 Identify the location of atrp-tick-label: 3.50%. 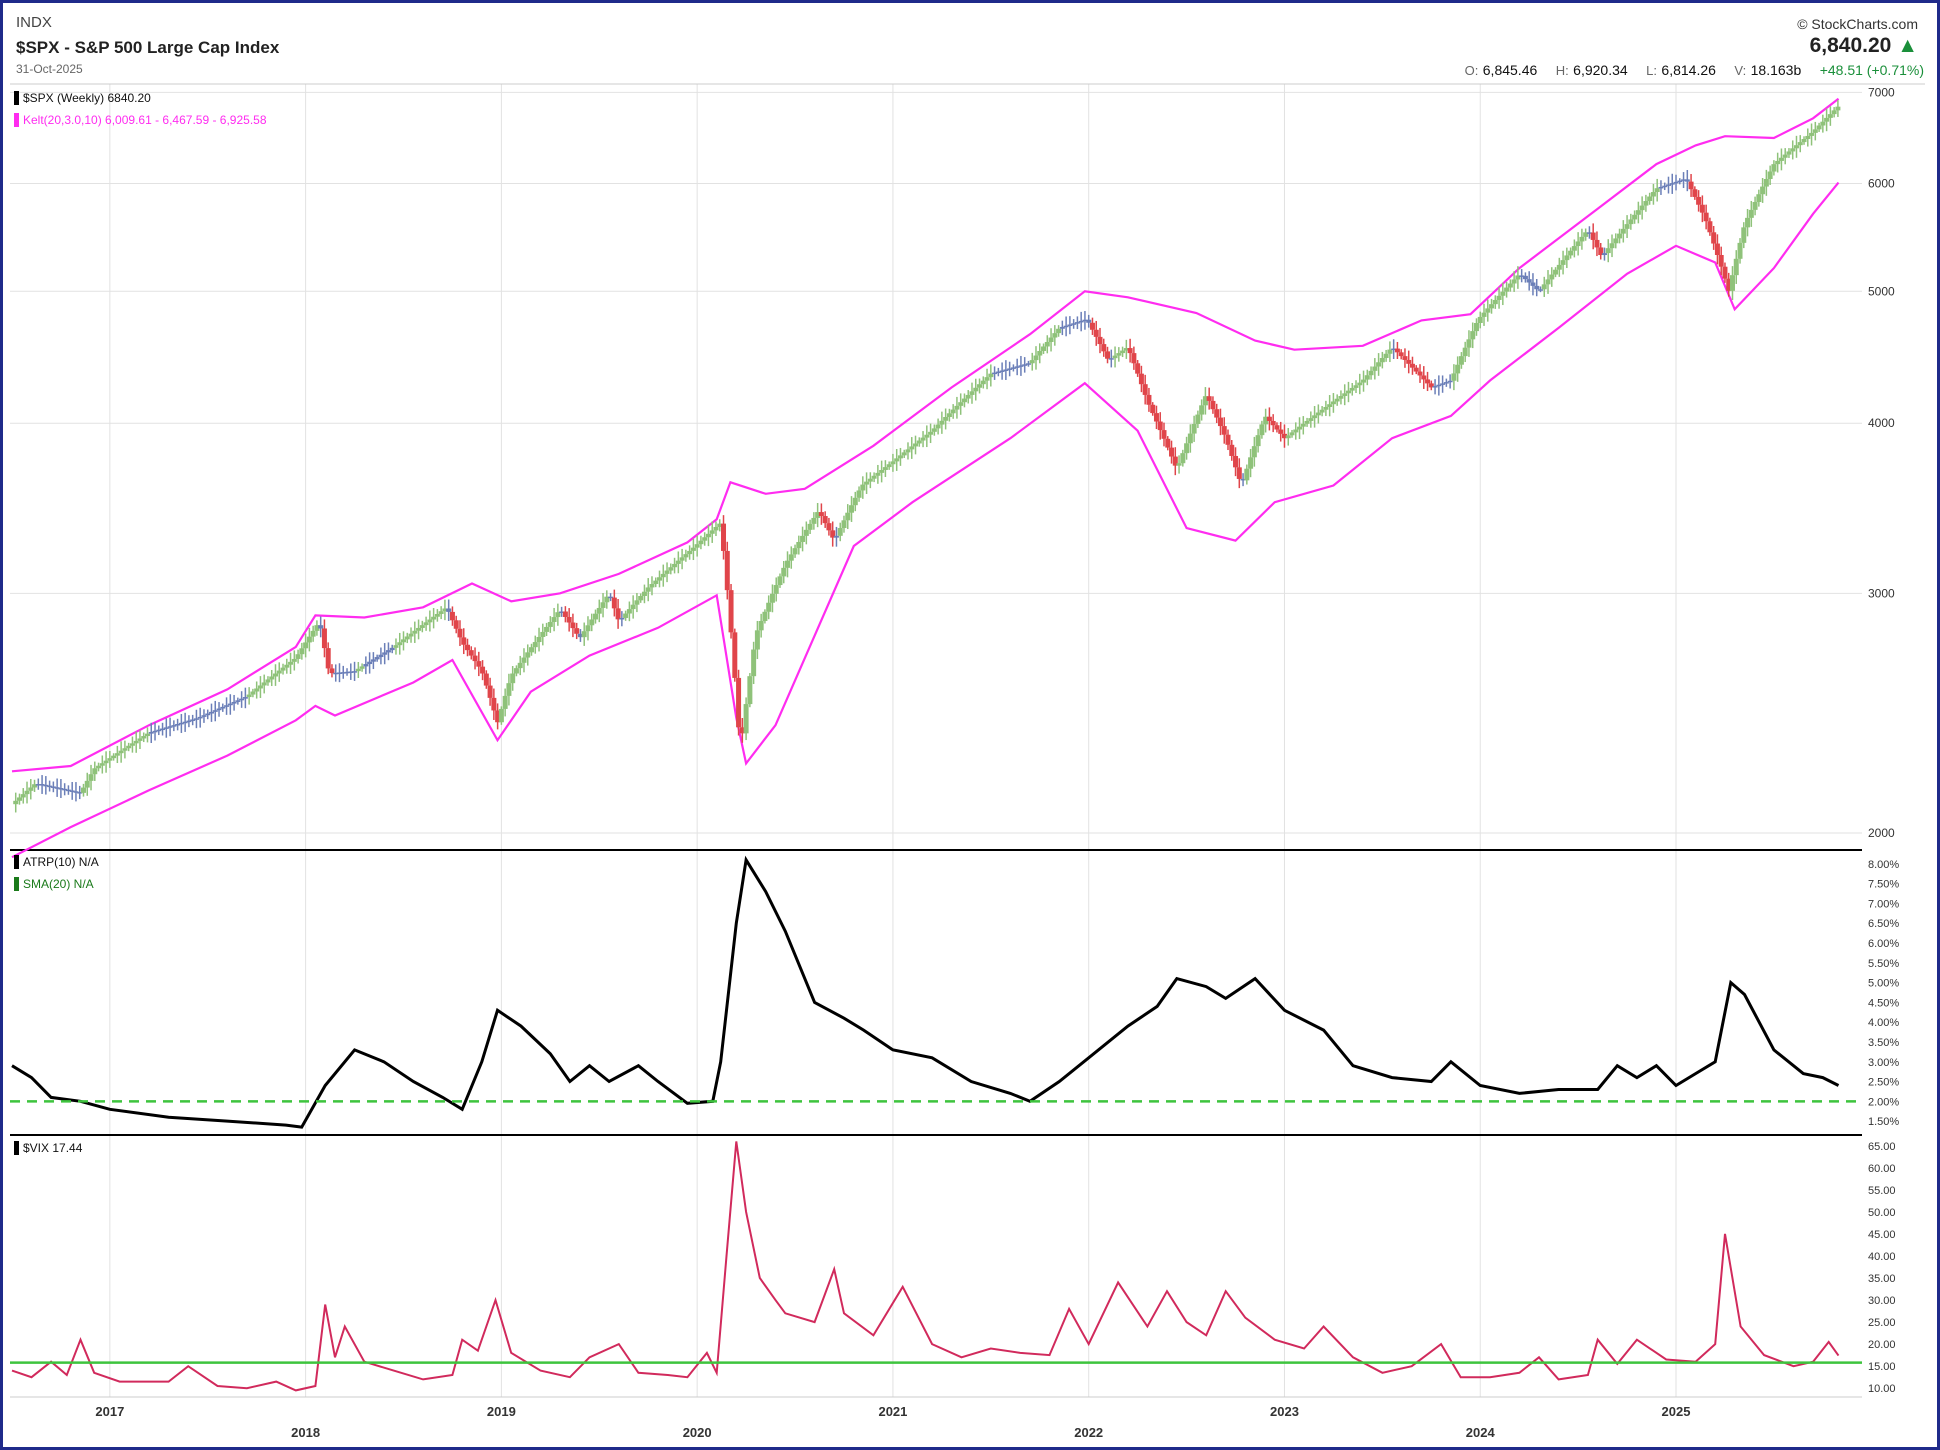
(1883, 1043).